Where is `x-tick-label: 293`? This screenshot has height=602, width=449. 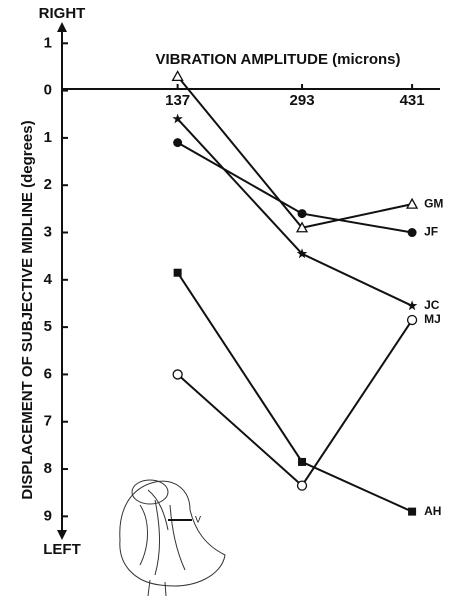 x-tick-label: 293 is located at coordinates (302, 100).